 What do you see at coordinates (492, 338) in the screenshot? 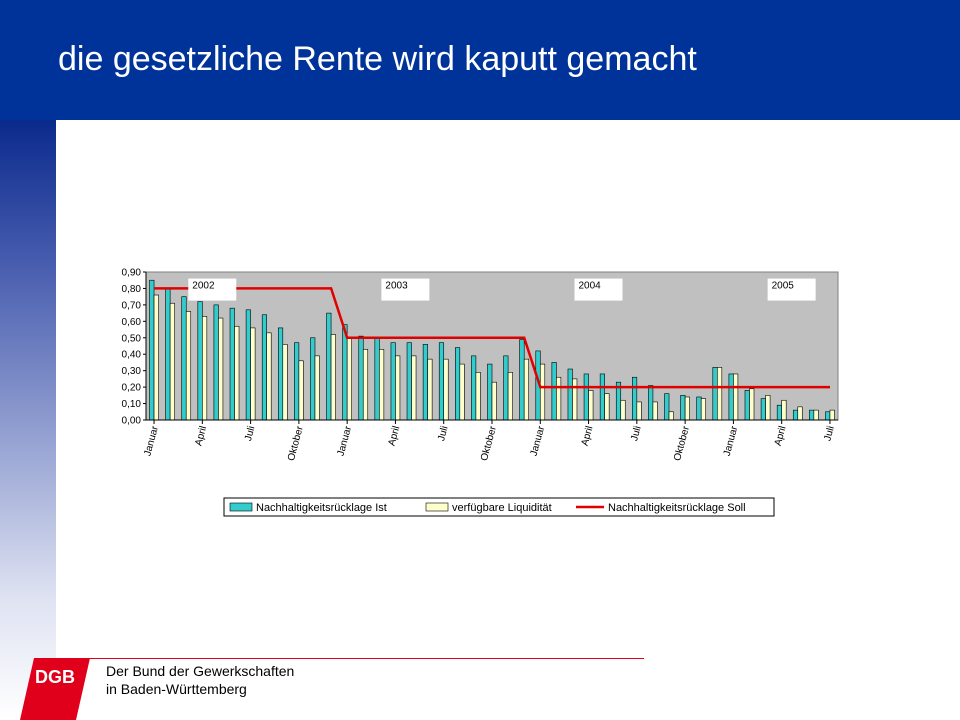
I see `line-soll` at bounding box center [492, 338].